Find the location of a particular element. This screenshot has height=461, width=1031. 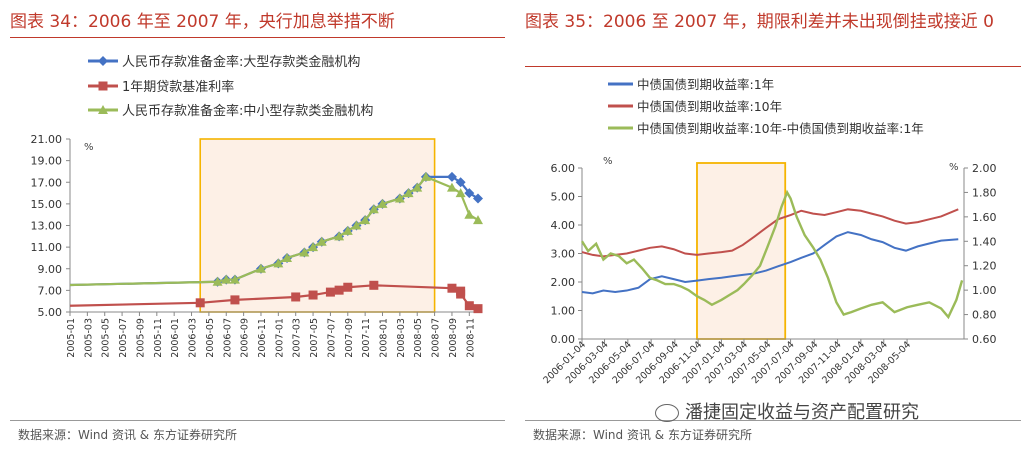

y-tick-label: 19.00 is located at coordinates (47, 161).